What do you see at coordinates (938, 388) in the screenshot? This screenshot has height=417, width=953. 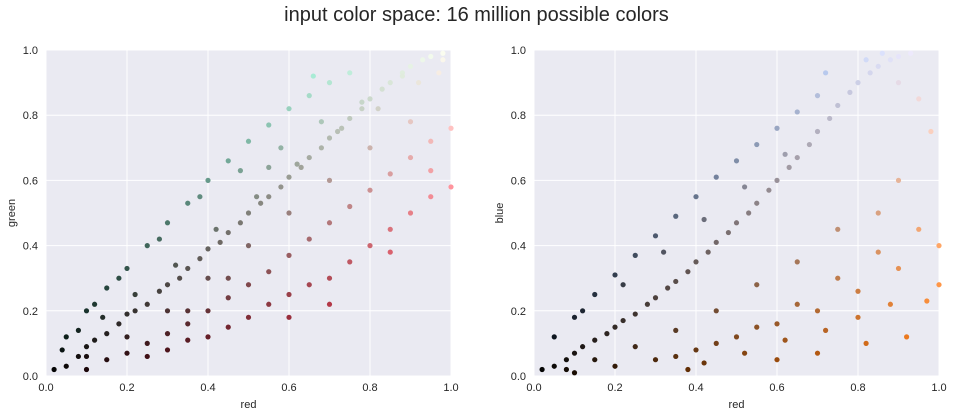 I see `x-tick-label: 1.0` at bounding box center [938, 388].